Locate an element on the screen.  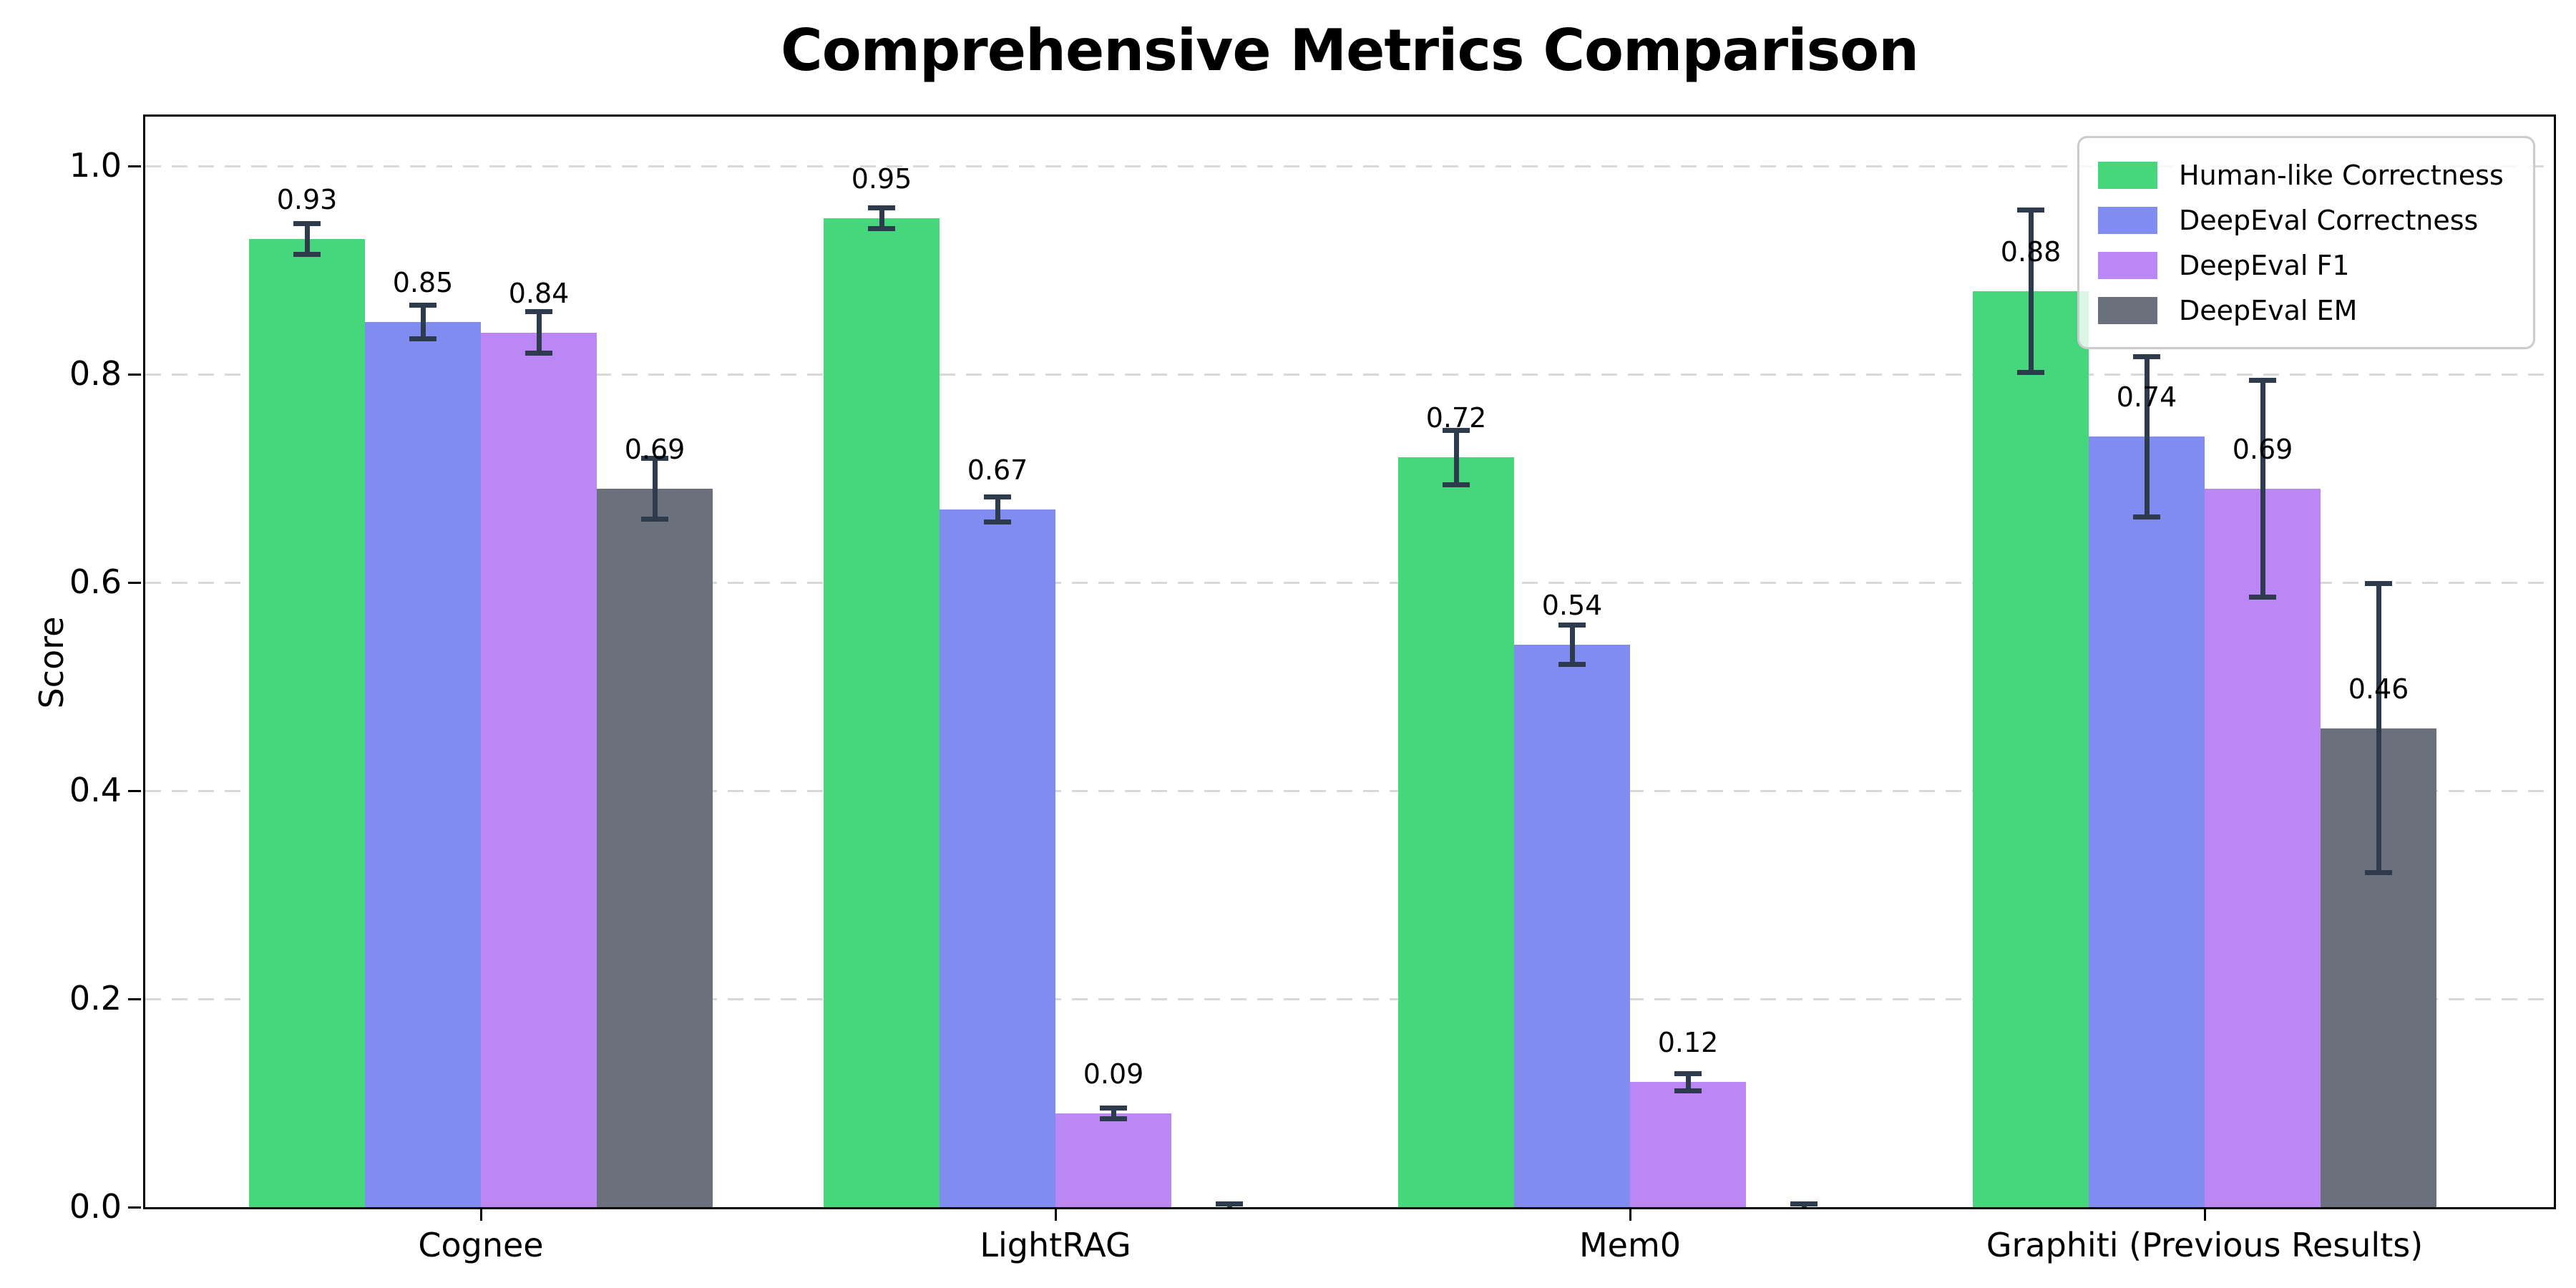
legend-item: DeepEval Correctness is located at coordinates (2306, 220).